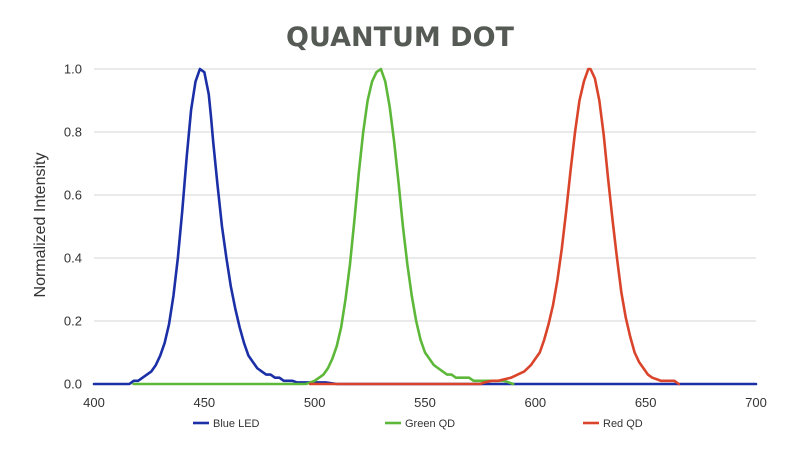 This screenshot has width=800, height=450. I want to click on legend: Blue LED Green QD Red QD, so click(418, 424).